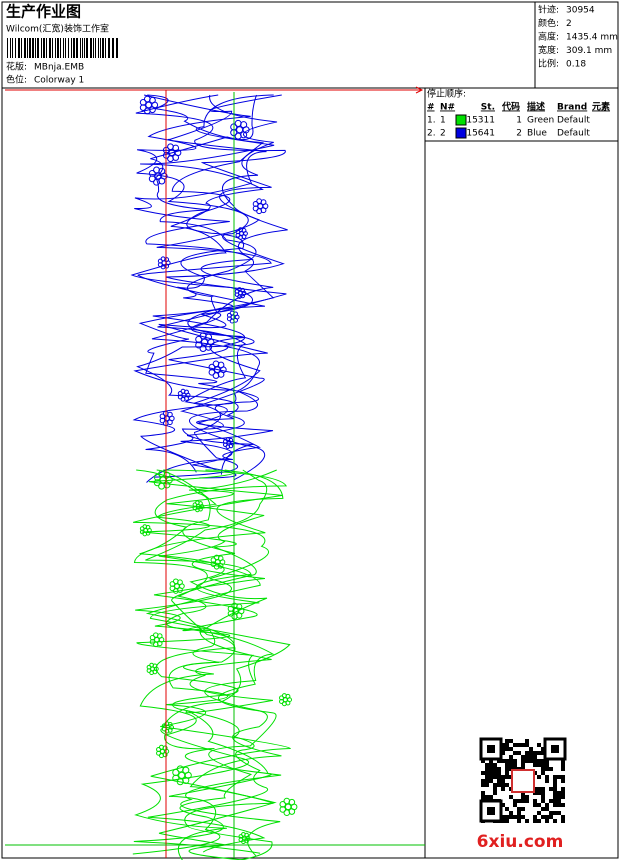  Describe the element at coordinates (536, 107) in the screenshot. I see `column-header: 描述` at that location.